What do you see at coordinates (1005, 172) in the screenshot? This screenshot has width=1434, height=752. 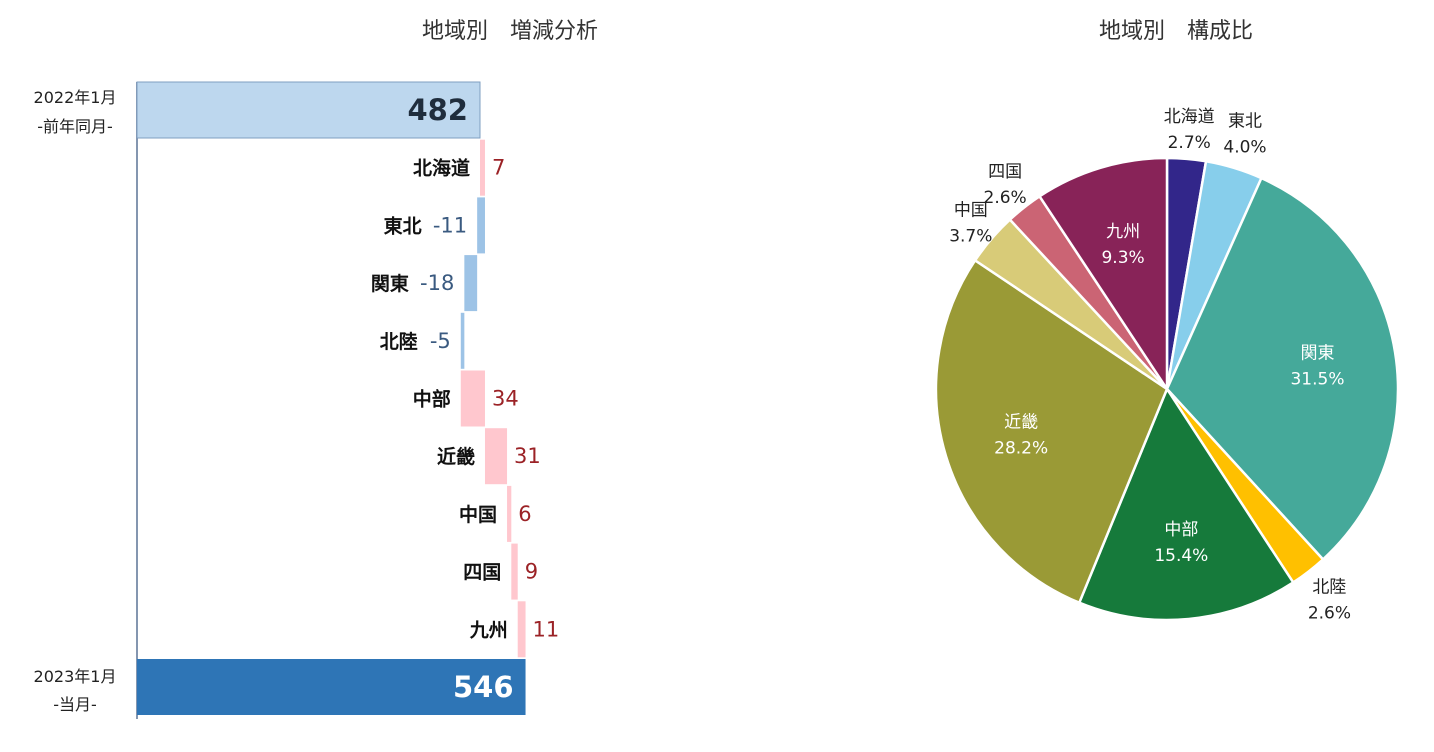 I see `pie-label-category-8: 四国` at bounding box center [1005, 172].